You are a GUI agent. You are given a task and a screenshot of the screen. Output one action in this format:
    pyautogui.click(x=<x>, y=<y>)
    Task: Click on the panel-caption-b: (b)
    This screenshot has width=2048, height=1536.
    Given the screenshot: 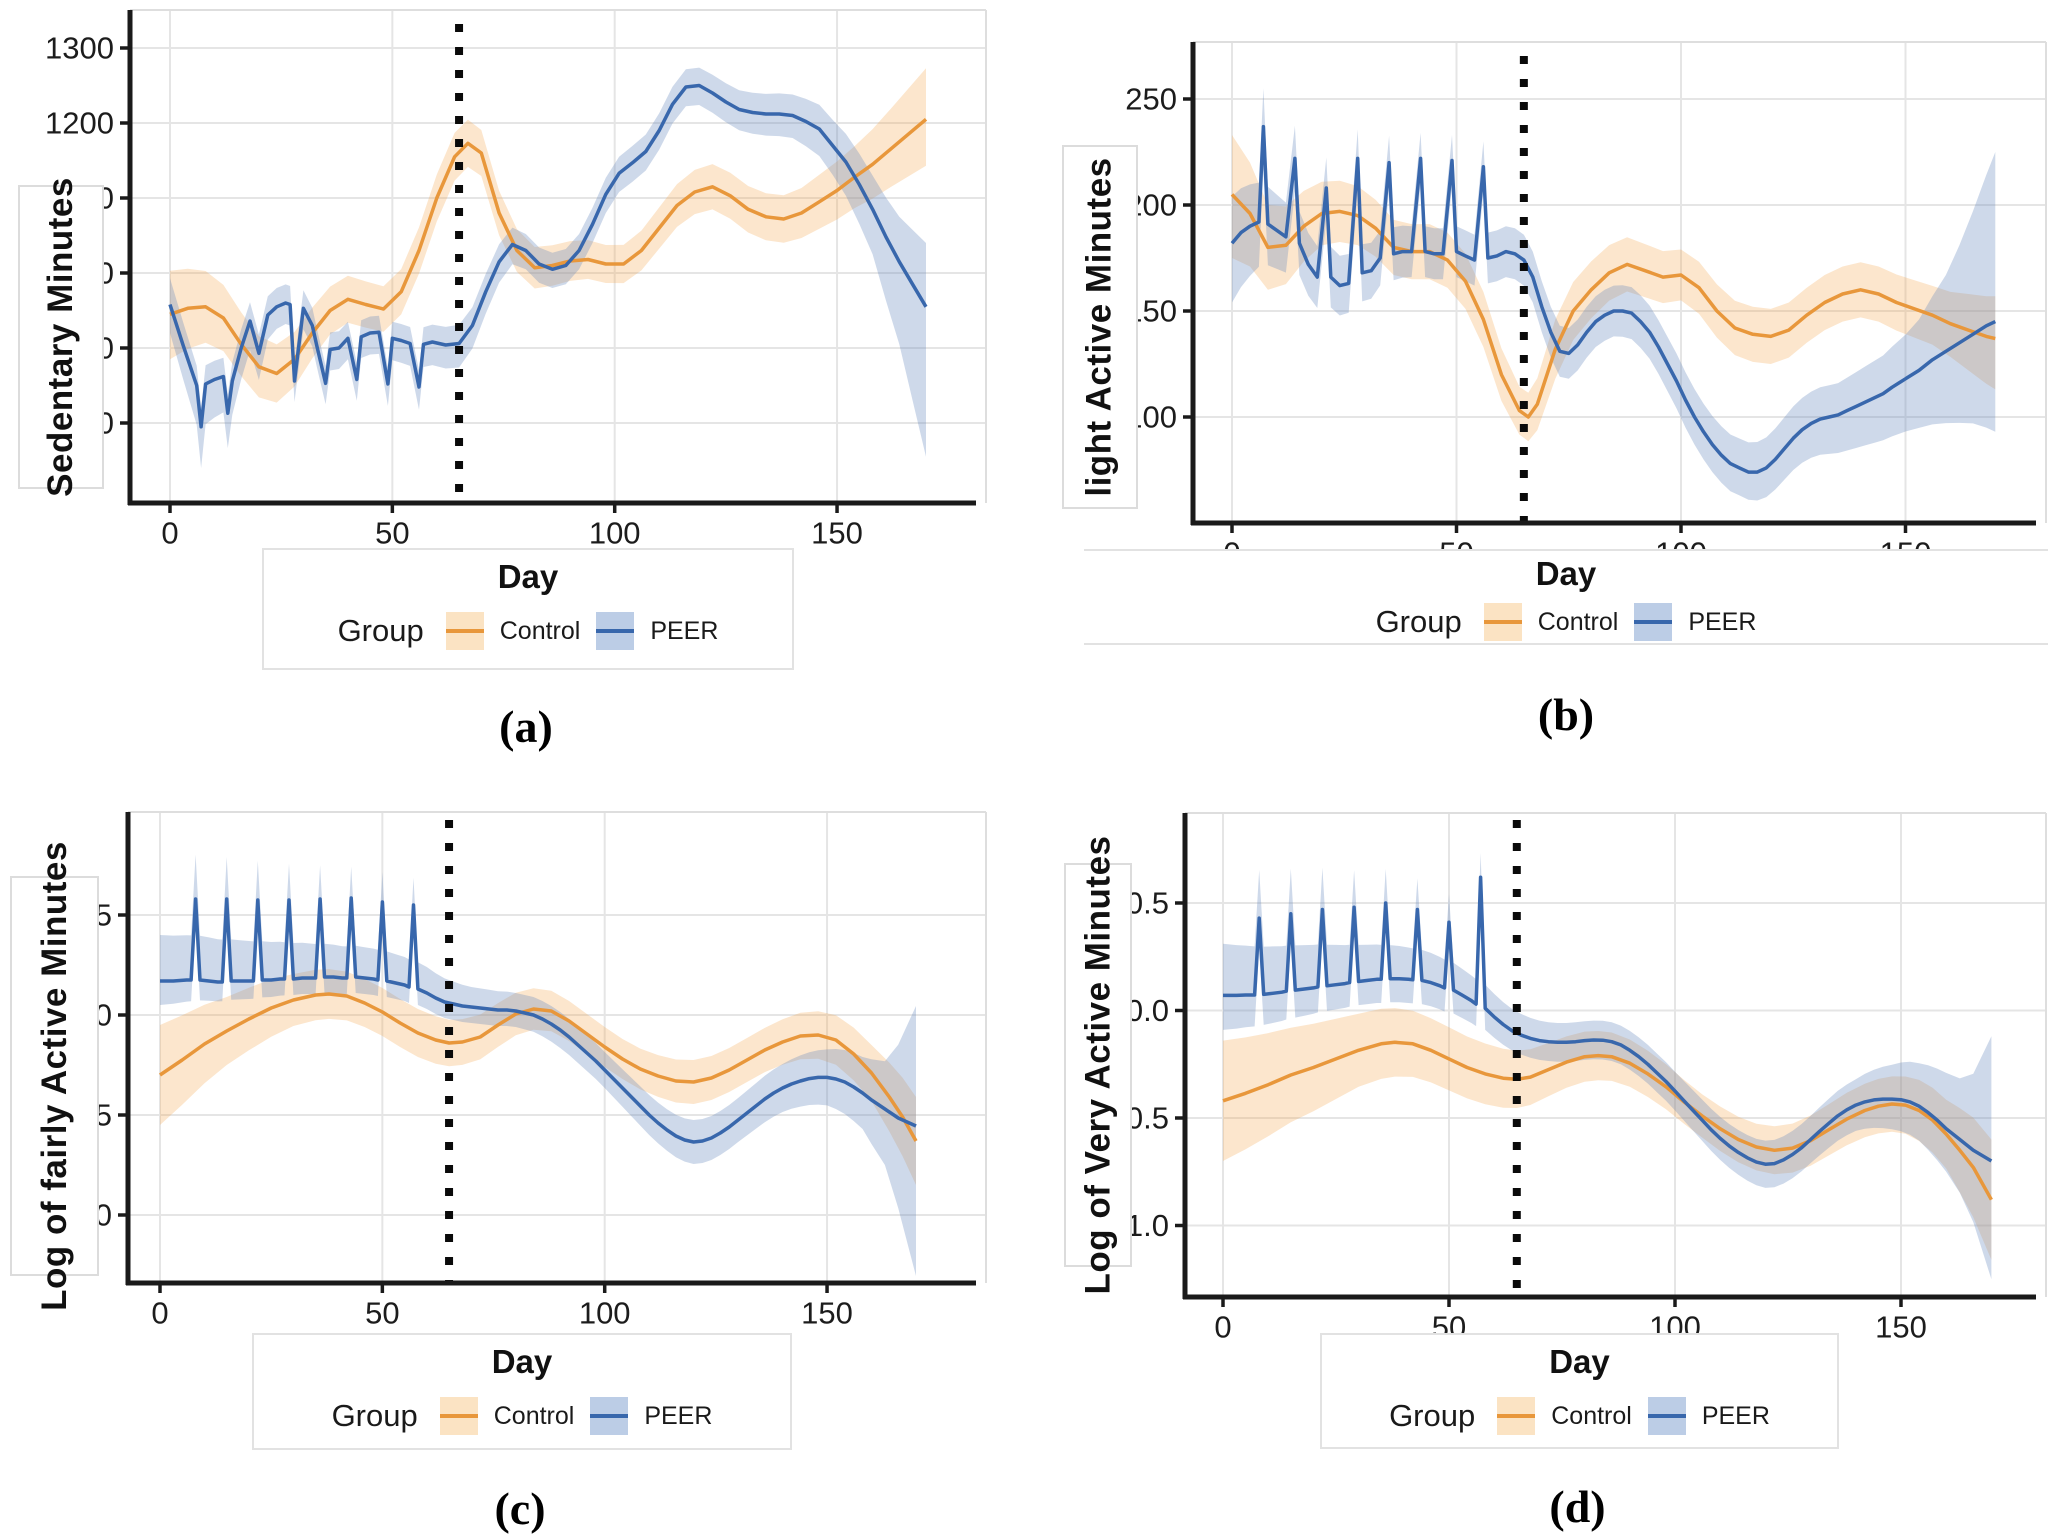 What is the action you would take?
    pyautogui.click(x=1566, y=714)
    